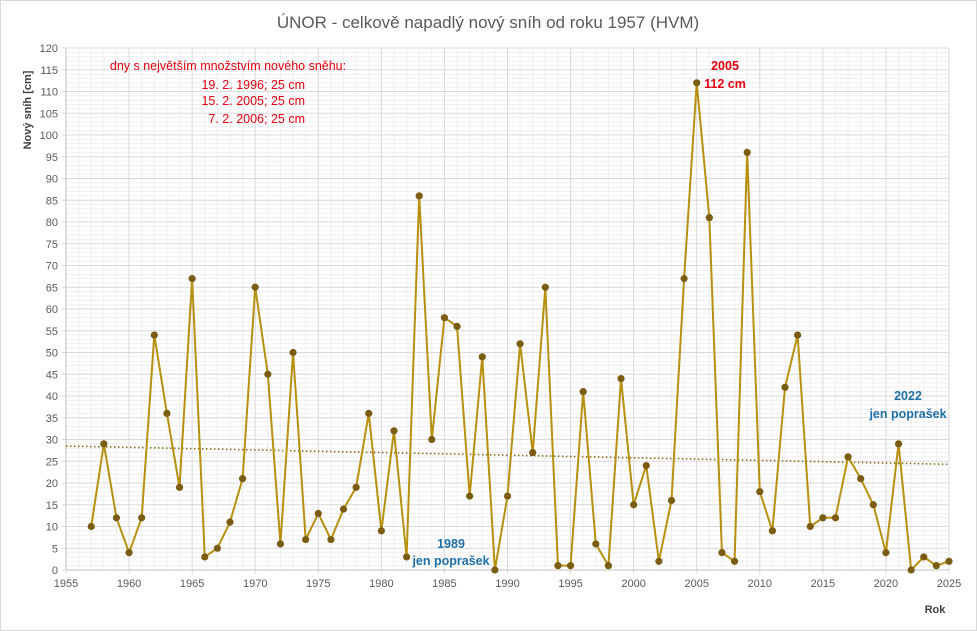 The height and width of the screenshot is (631, 977). What do you see at coordinates (52, 201) in the screenshot?
I see `y-tick-label: 85` at bounding box center [52, 201].